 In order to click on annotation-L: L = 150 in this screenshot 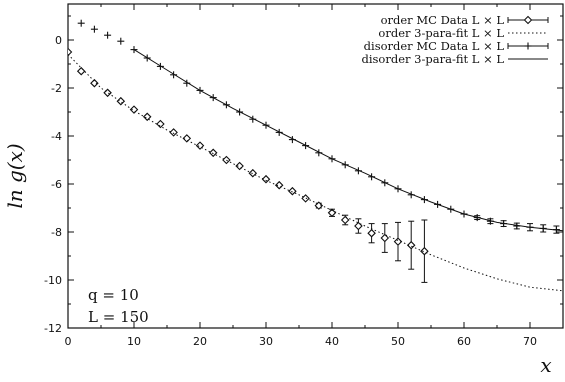, I will do `click(118, 317)`.